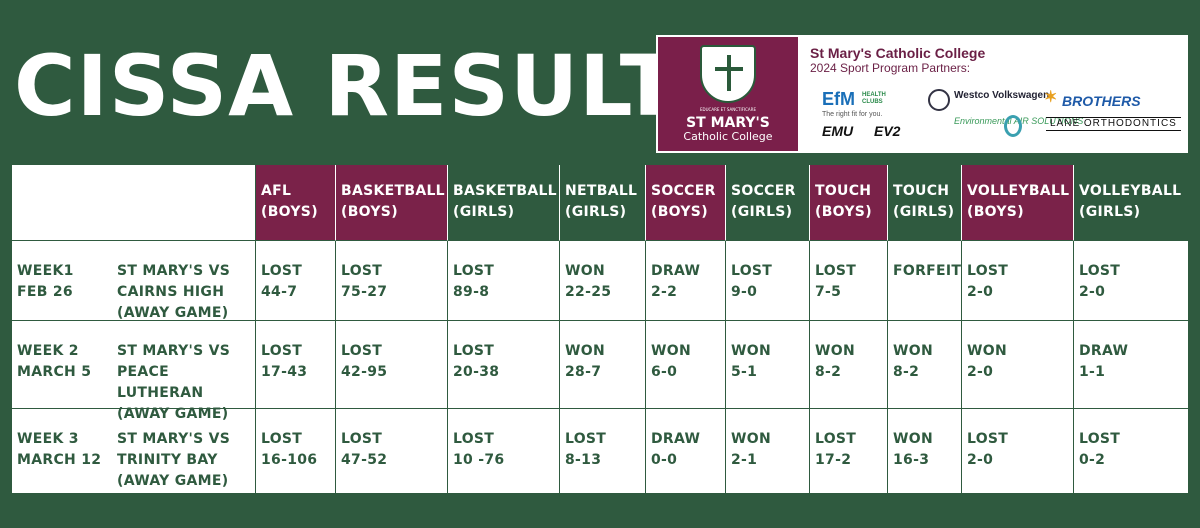 This screenshot has height=528, width=1200. What do you see at coordinates (184, 371) in the screenshot?
I see `match-cell: ST MARY'S VS PEACE LUTHERAN (AWAY GAME)` at bounding box center [184, 371].